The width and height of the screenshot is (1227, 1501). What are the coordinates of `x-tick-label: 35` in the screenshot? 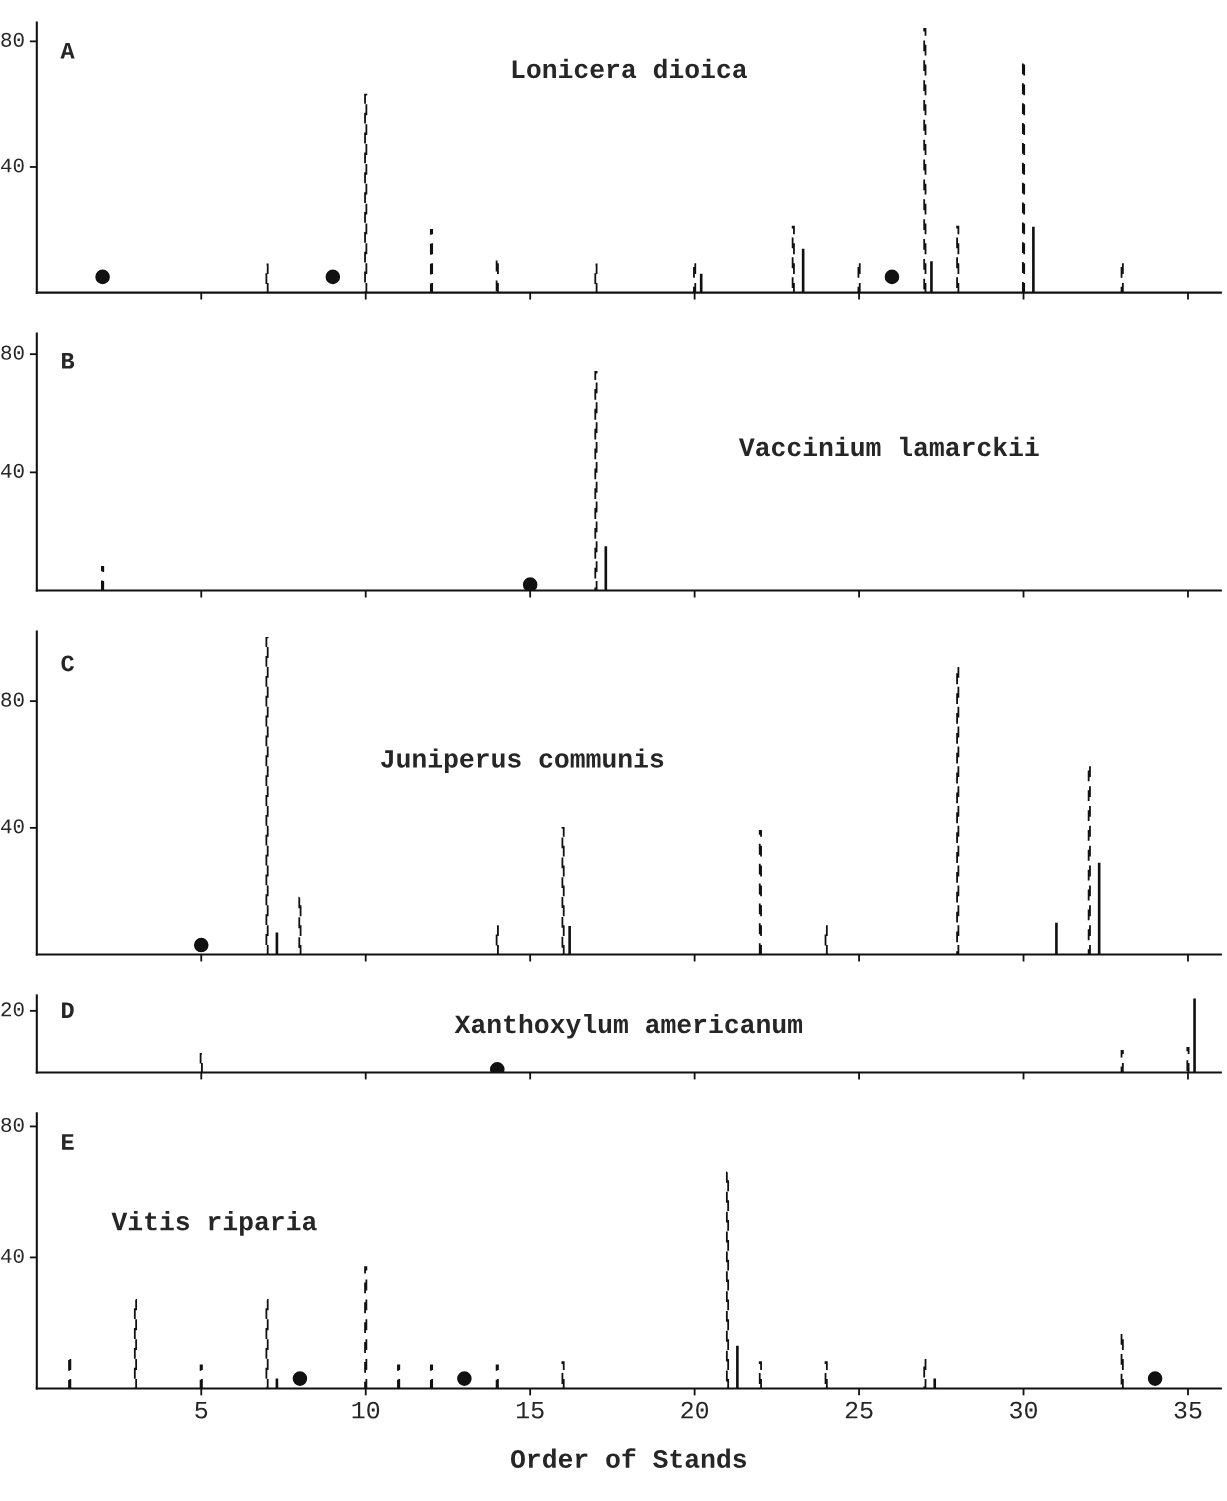 It's located at (1188, 1410).